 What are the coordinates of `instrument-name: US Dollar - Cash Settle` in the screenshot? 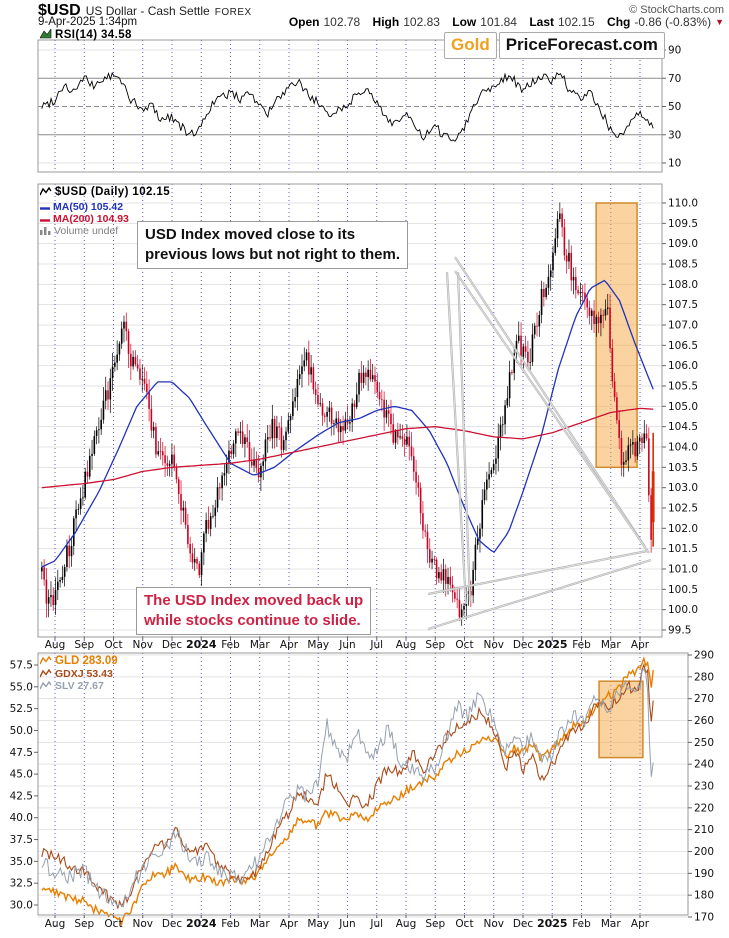 It's located at (147, 11).